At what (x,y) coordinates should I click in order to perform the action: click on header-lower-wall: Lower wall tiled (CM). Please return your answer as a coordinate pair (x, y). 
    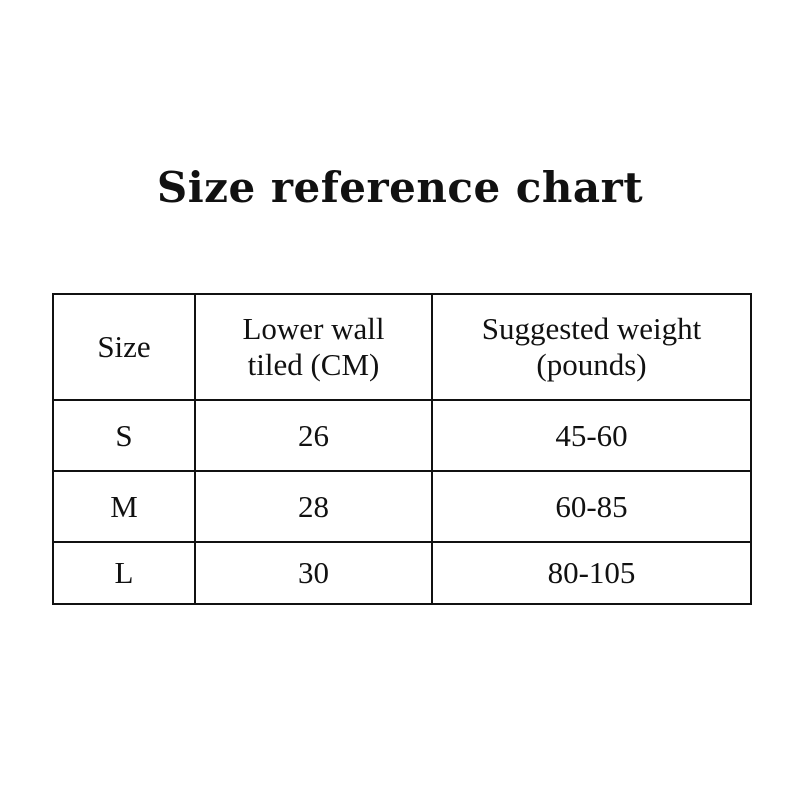
    Looking at the image, I should click on (313, 347).